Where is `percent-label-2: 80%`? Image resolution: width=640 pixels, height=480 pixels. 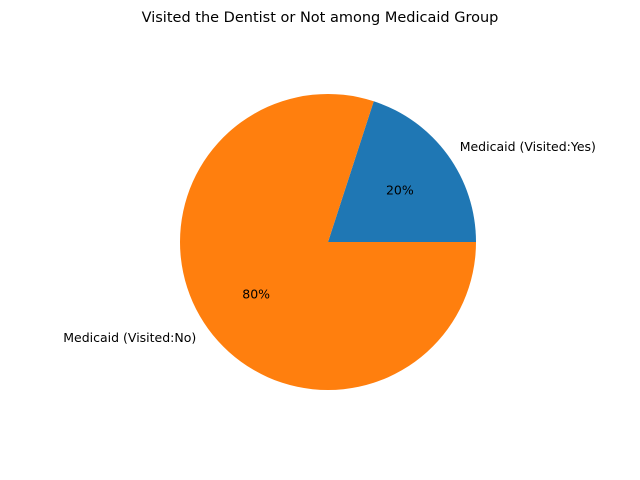
percent-label-2: 80% is located at coordinates (256, 294).